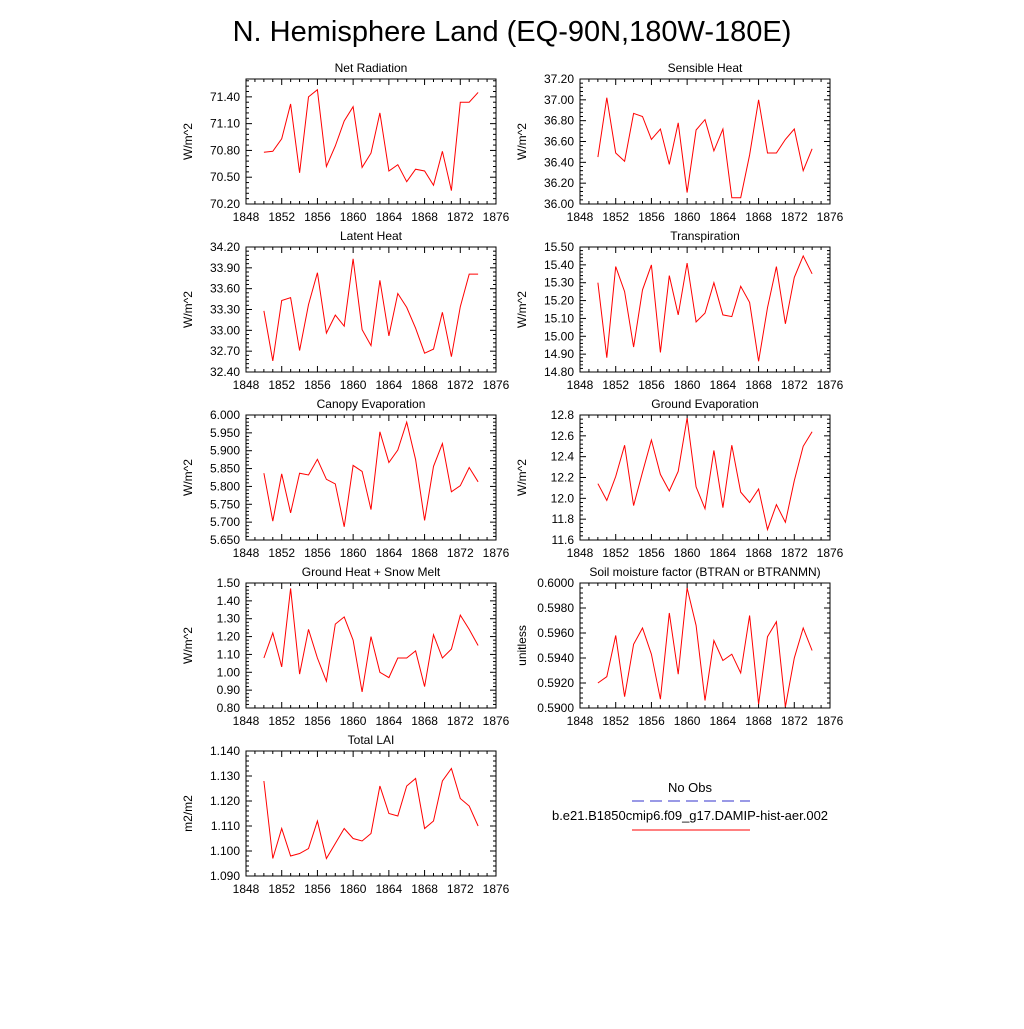  I want to click on chart-title: Ground Evaporation, so click(704, 404).